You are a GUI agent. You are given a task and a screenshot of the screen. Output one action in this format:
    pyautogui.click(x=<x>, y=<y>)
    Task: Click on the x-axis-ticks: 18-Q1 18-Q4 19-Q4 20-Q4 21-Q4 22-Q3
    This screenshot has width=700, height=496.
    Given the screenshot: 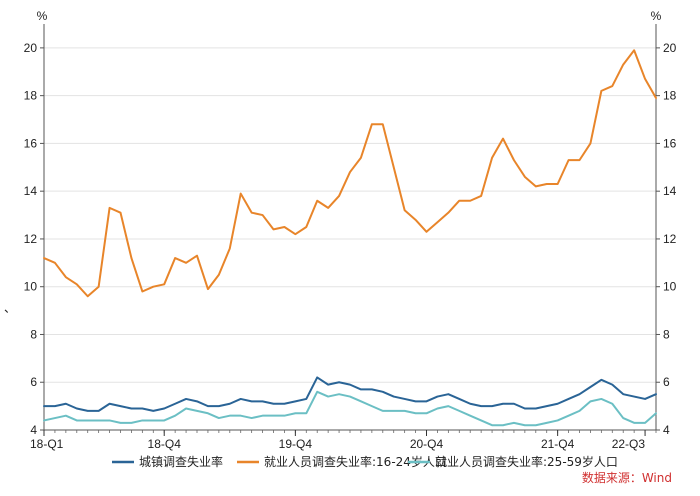 What is the action you would take?
    pyautogui.click(x=343, y=440)
    